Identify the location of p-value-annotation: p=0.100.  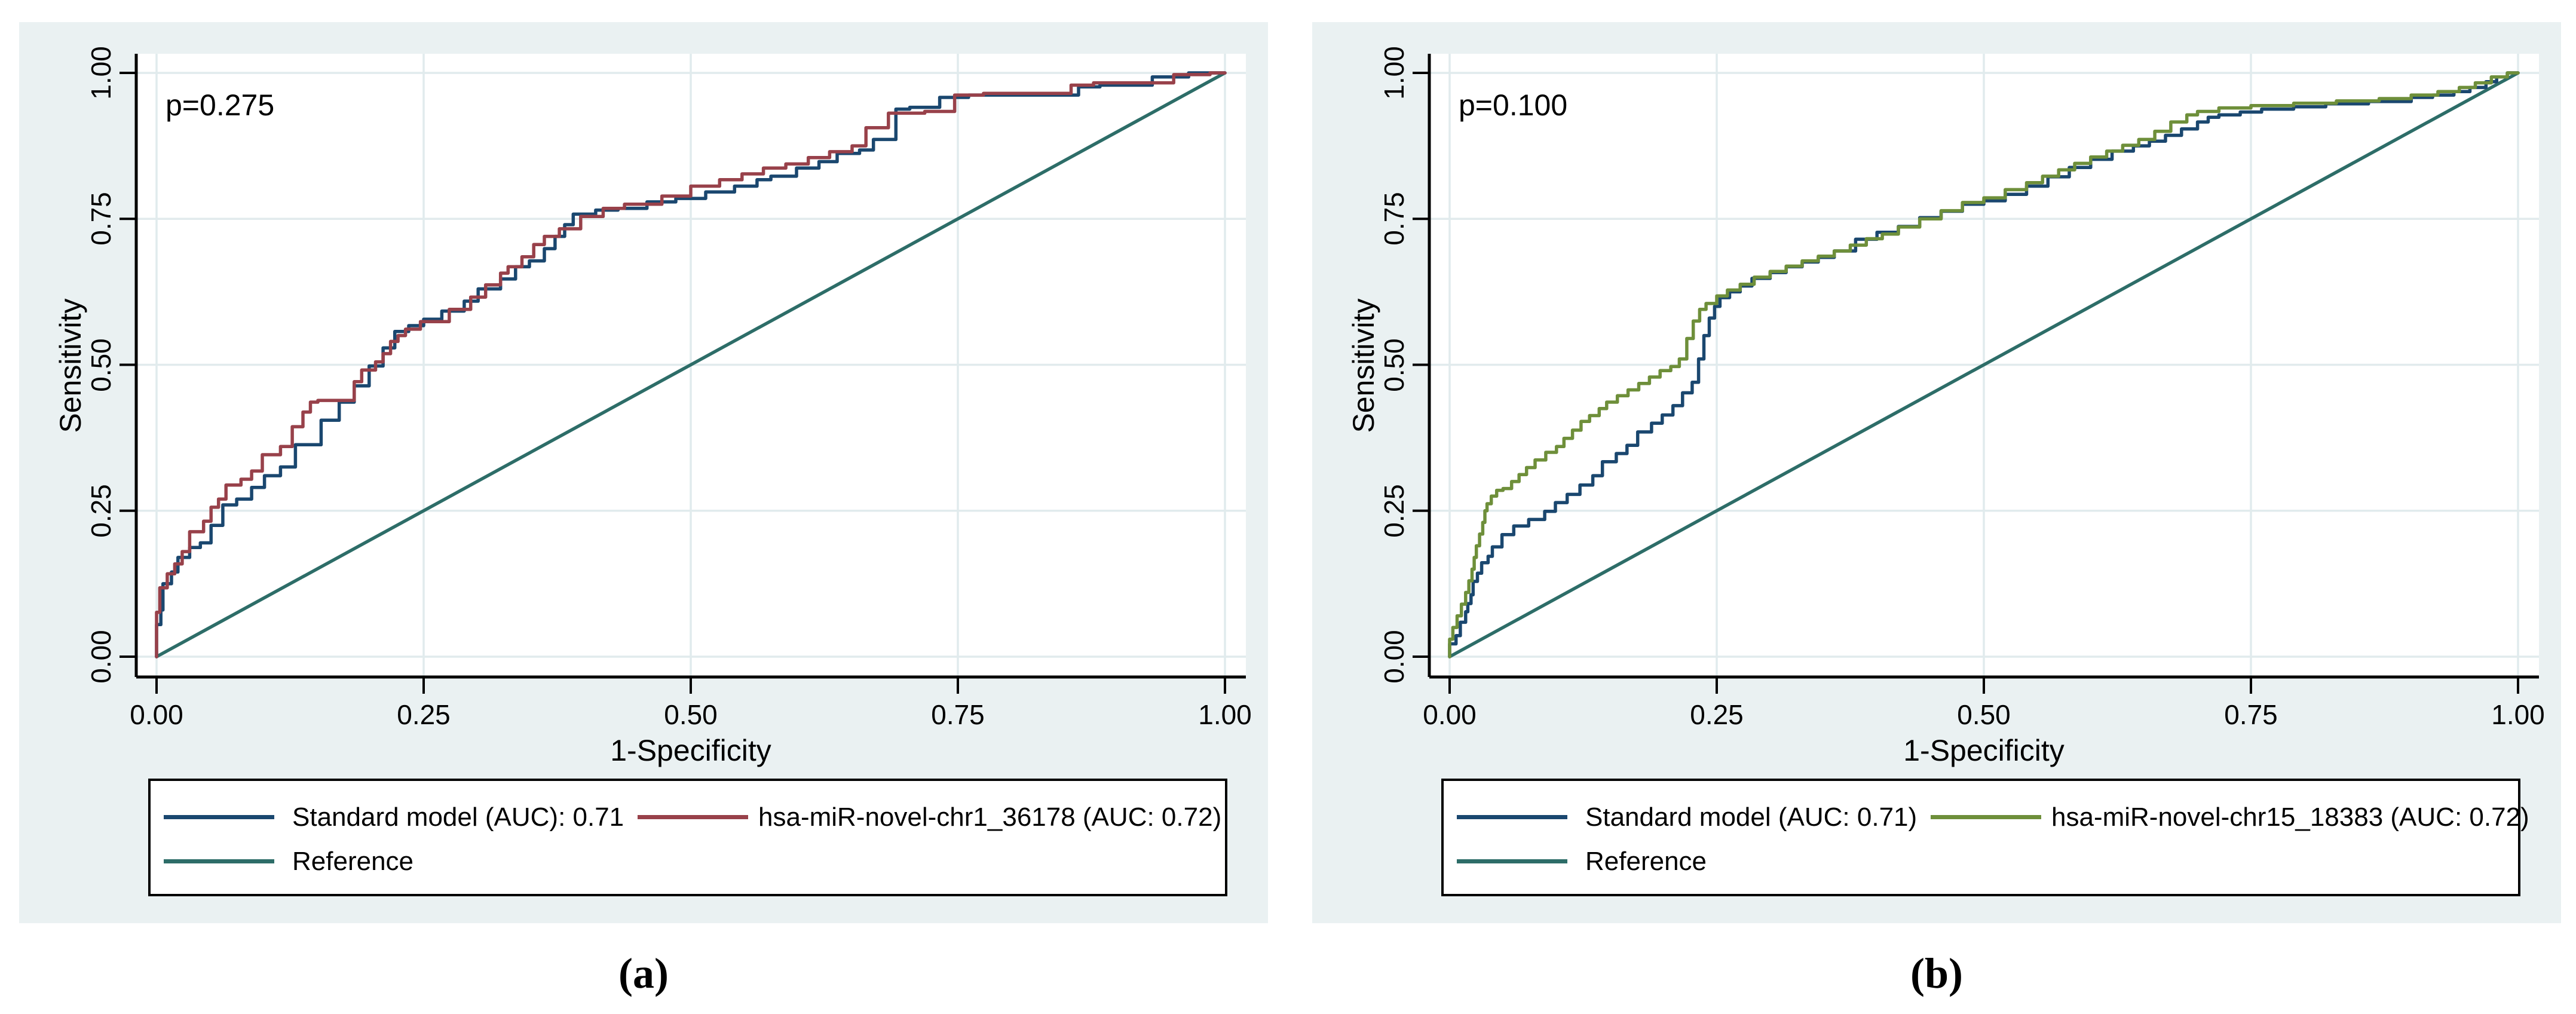
(1513, 105).